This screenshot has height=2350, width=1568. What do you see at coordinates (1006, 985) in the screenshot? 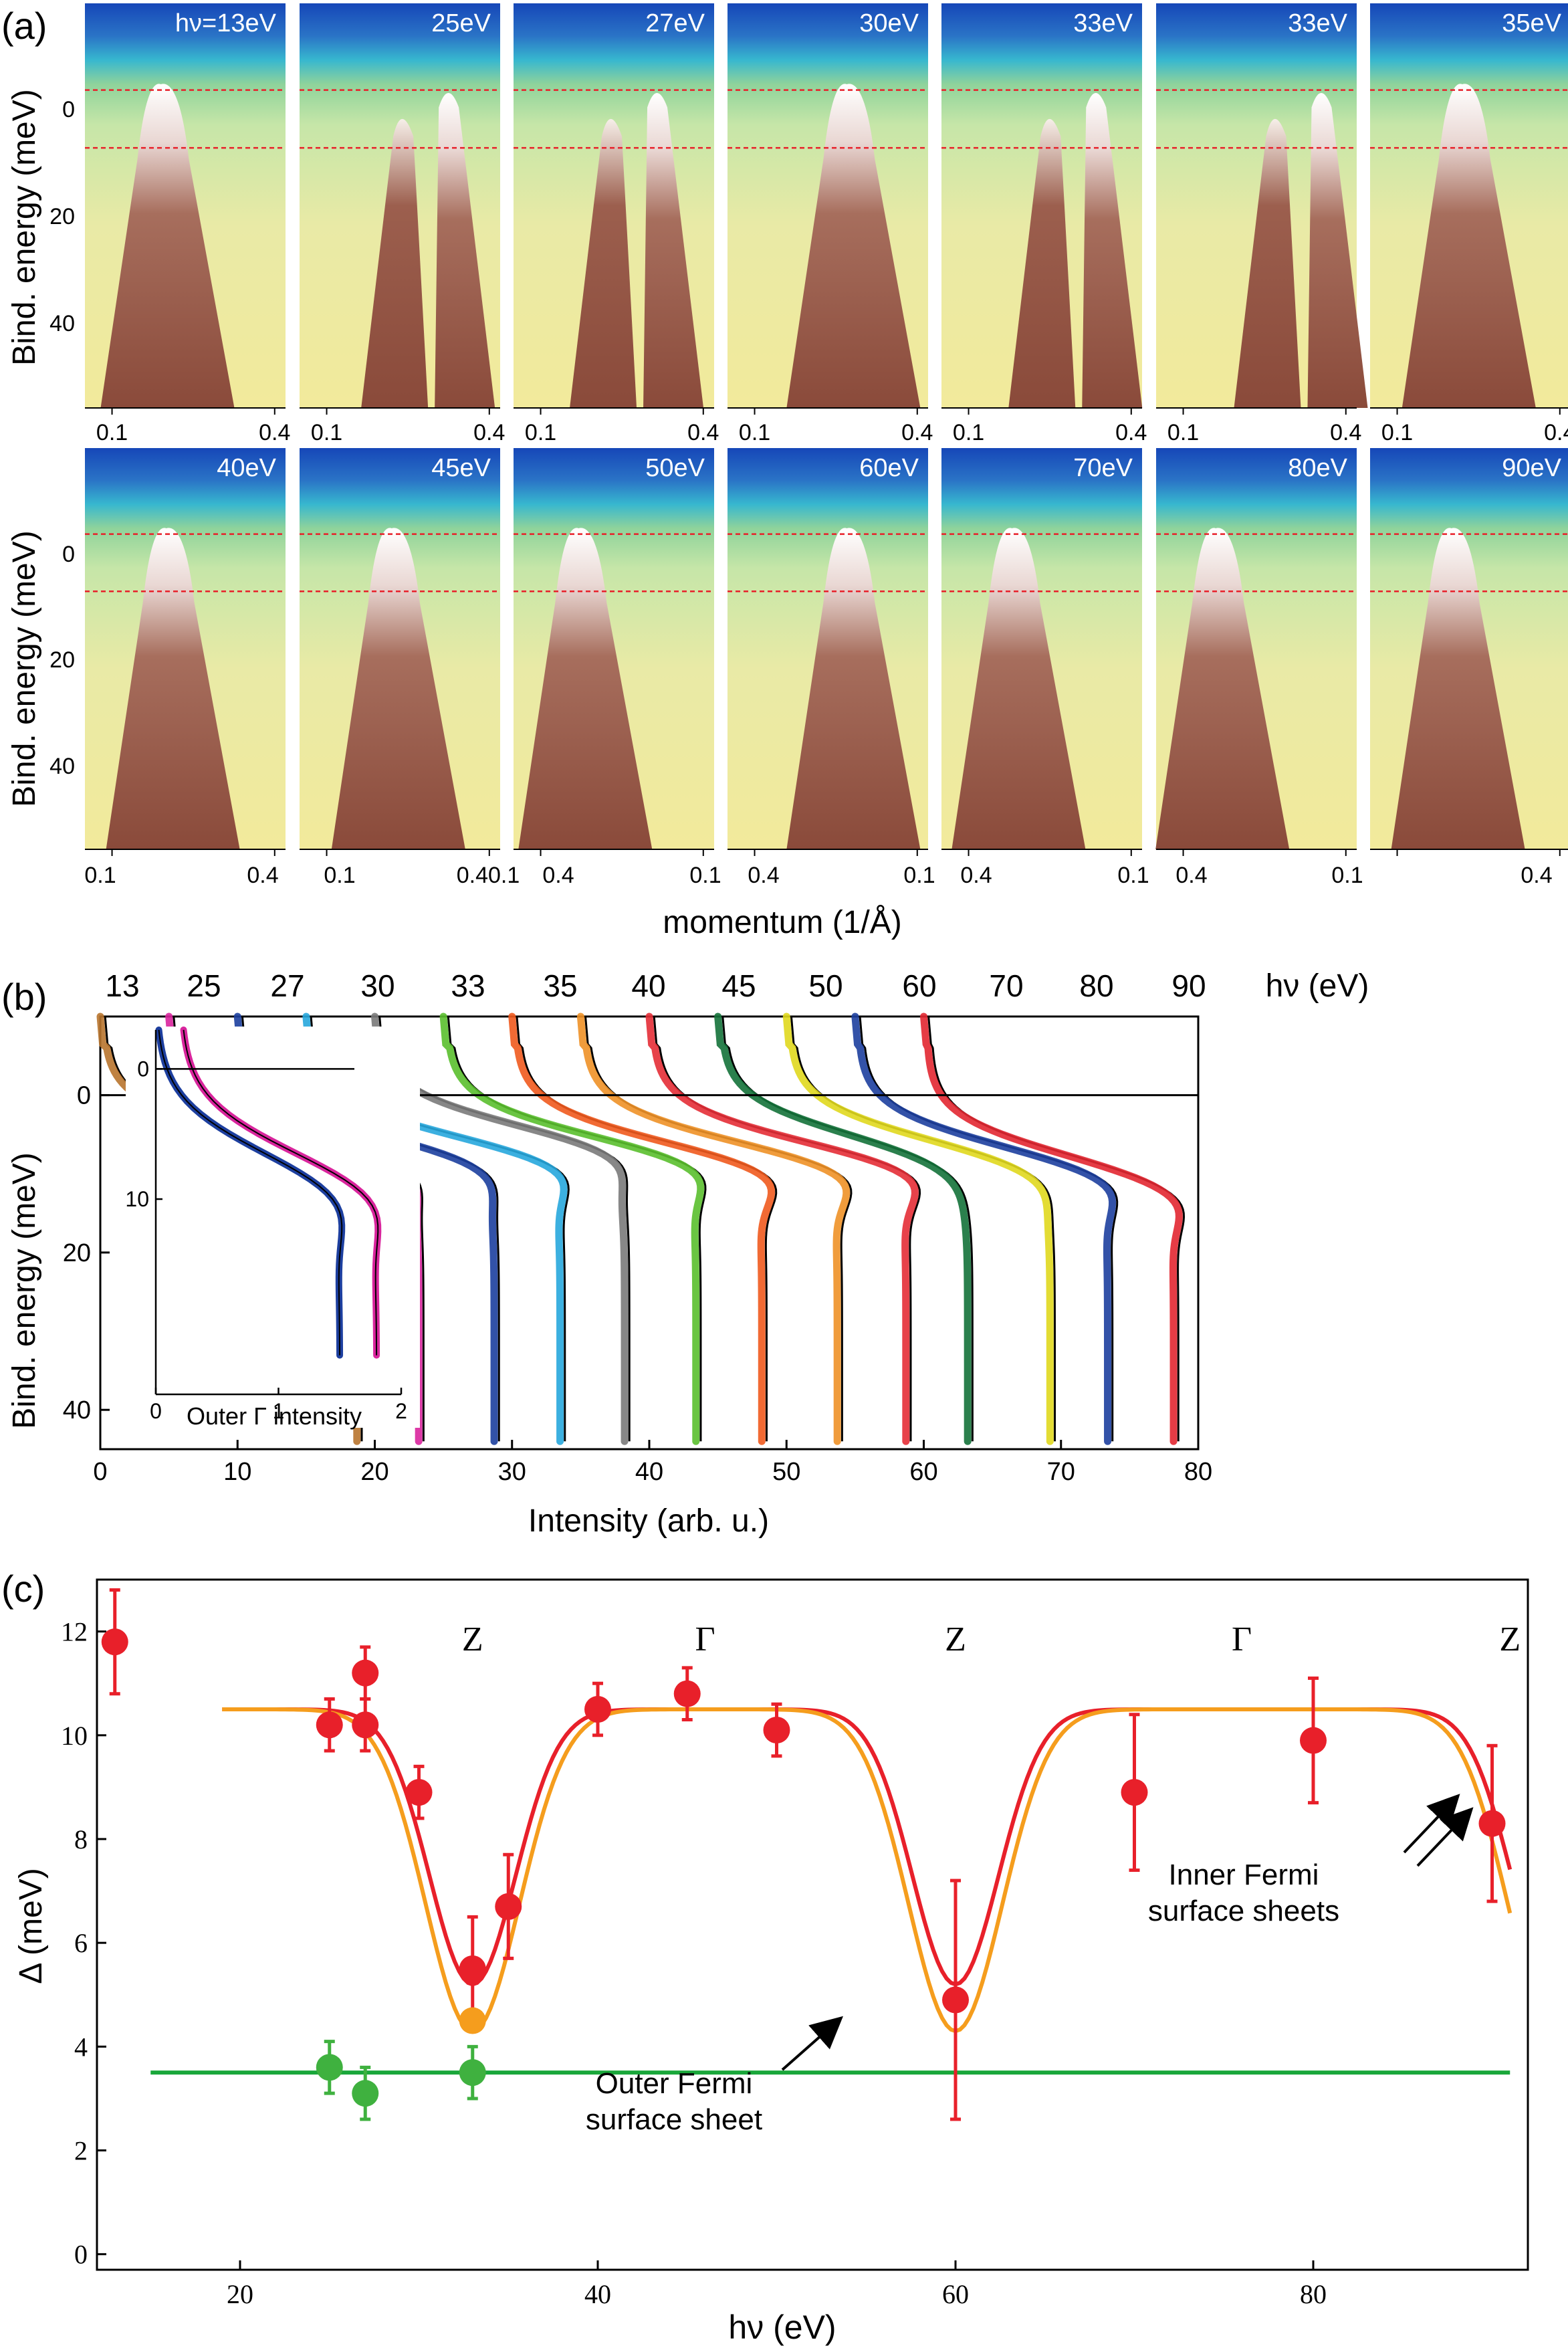
I see `hv-label-70: 70` at bounding box center [1006, 985].